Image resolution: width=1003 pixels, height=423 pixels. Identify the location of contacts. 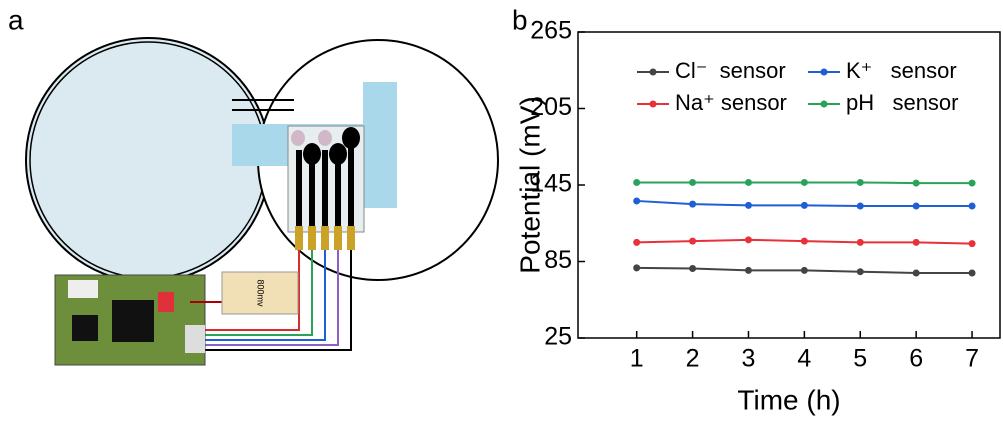
(325, 238).